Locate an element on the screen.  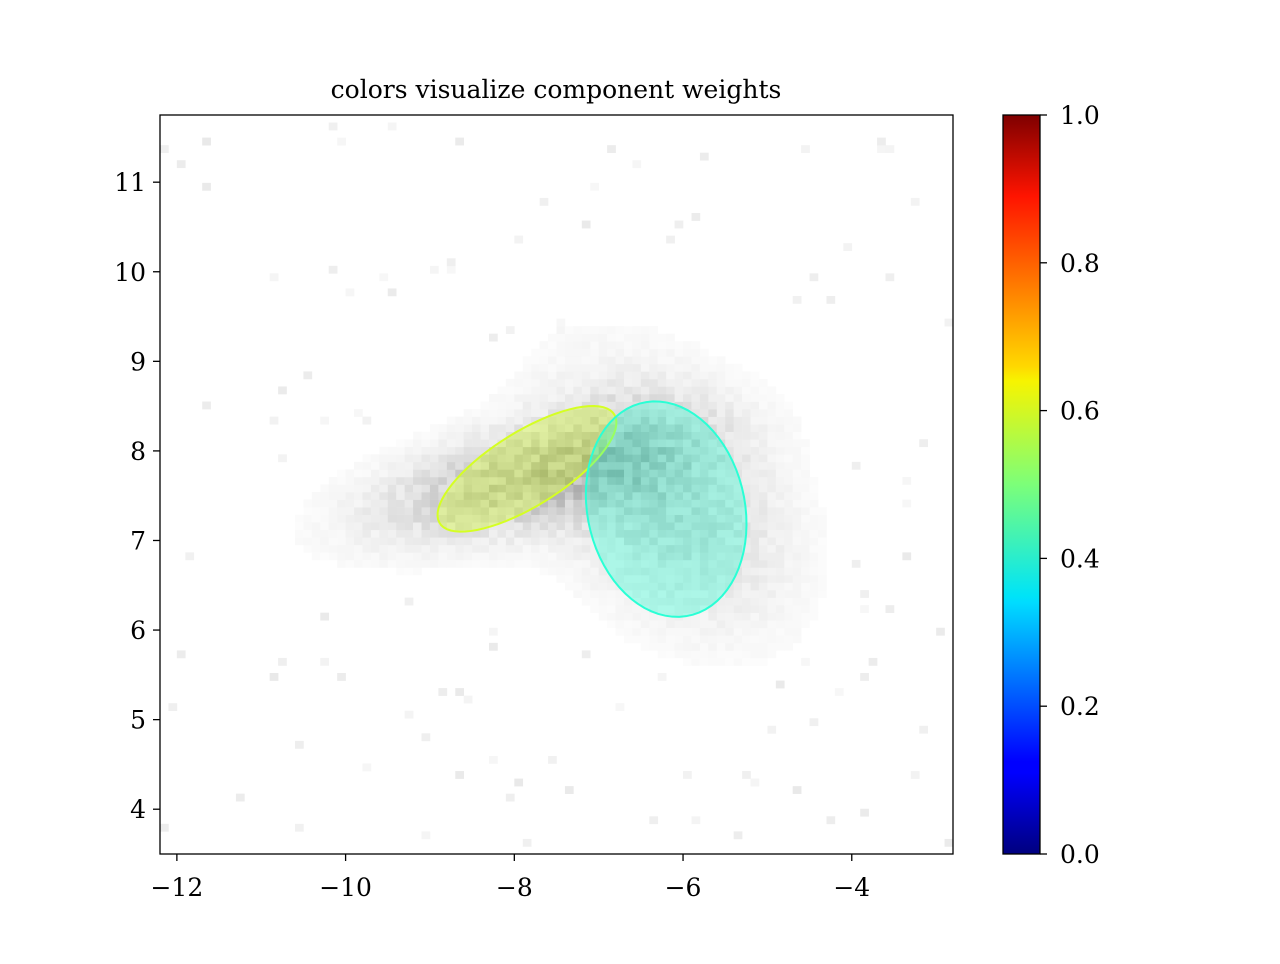
x-tick-label: −10 is located at coordinates (345, 887).